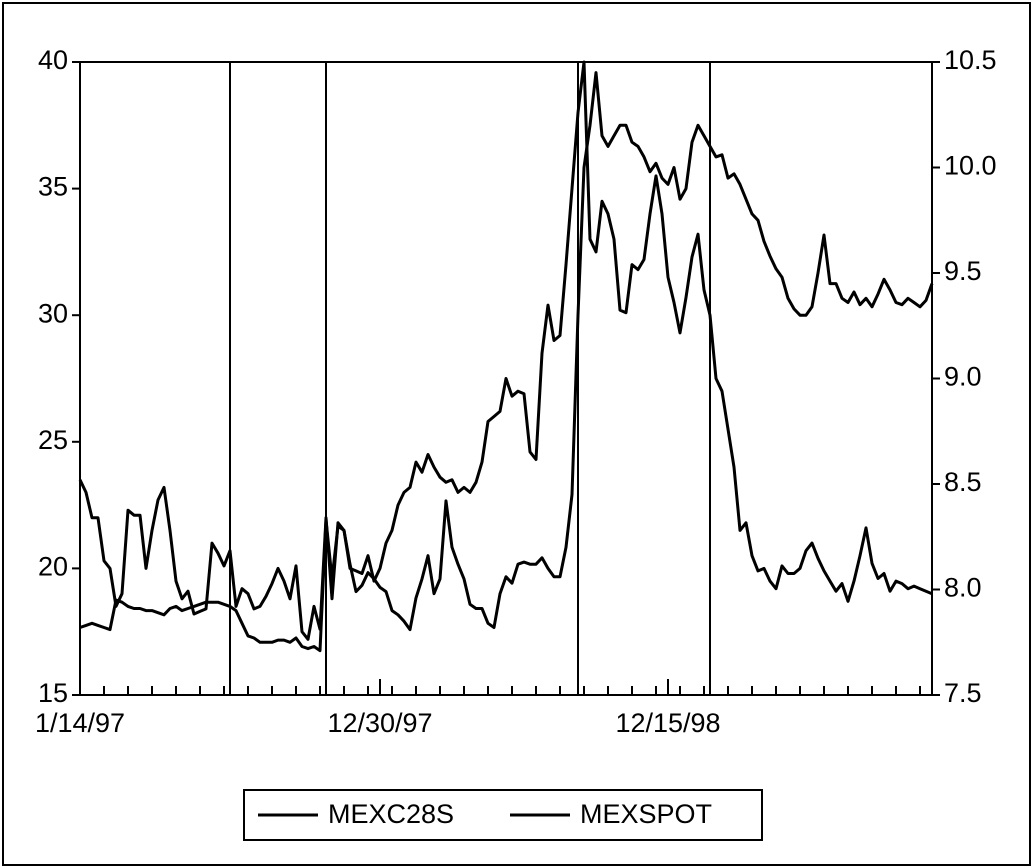  I want to click on x-tick-label: 1/14/97, so click(80, 723).